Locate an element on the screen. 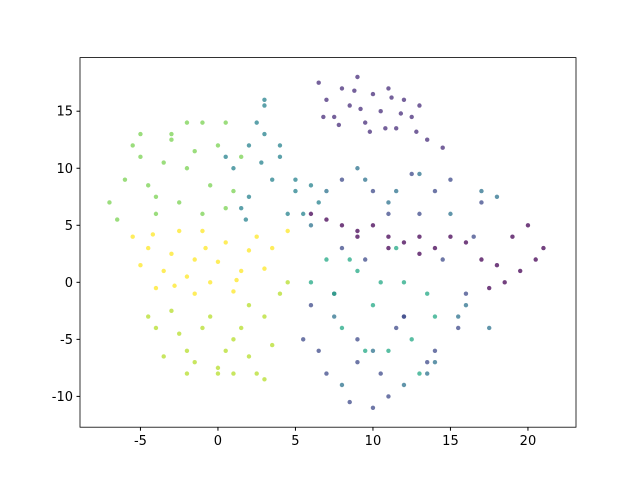 The width and height of the screenshot is (640, 480). x-tick-label: -5 is located at coordinates (140, 441).